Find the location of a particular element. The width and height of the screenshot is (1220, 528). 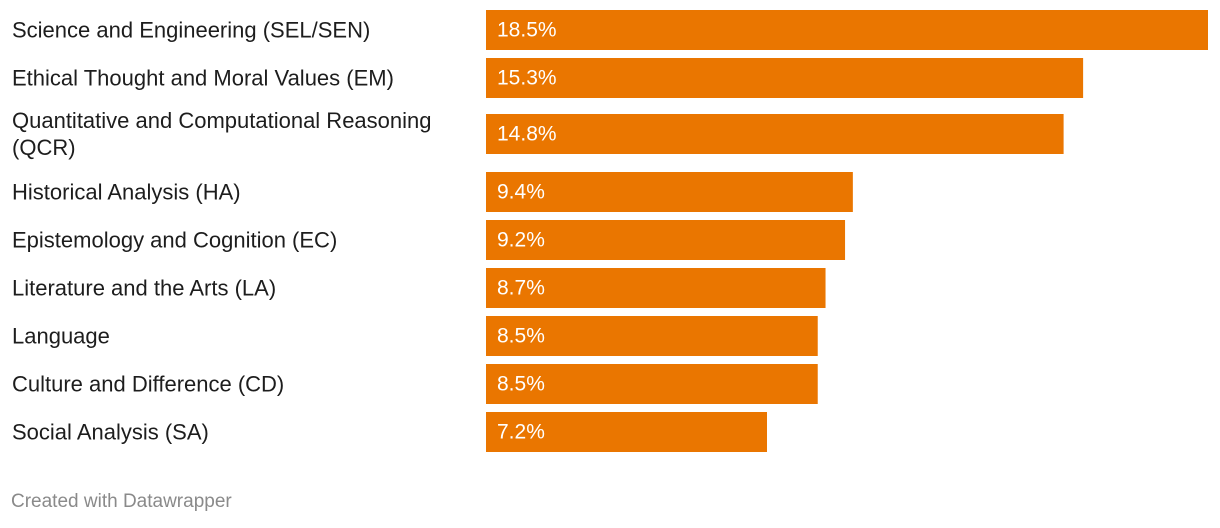

bar-value-label-5: 8.7% is located at coordinates (521, 288).